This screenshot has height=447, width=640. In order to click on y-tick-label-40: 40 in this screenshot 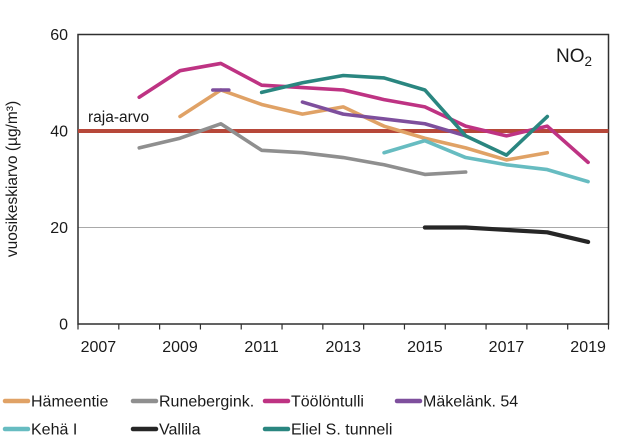, I will do `click(59, 132)`.